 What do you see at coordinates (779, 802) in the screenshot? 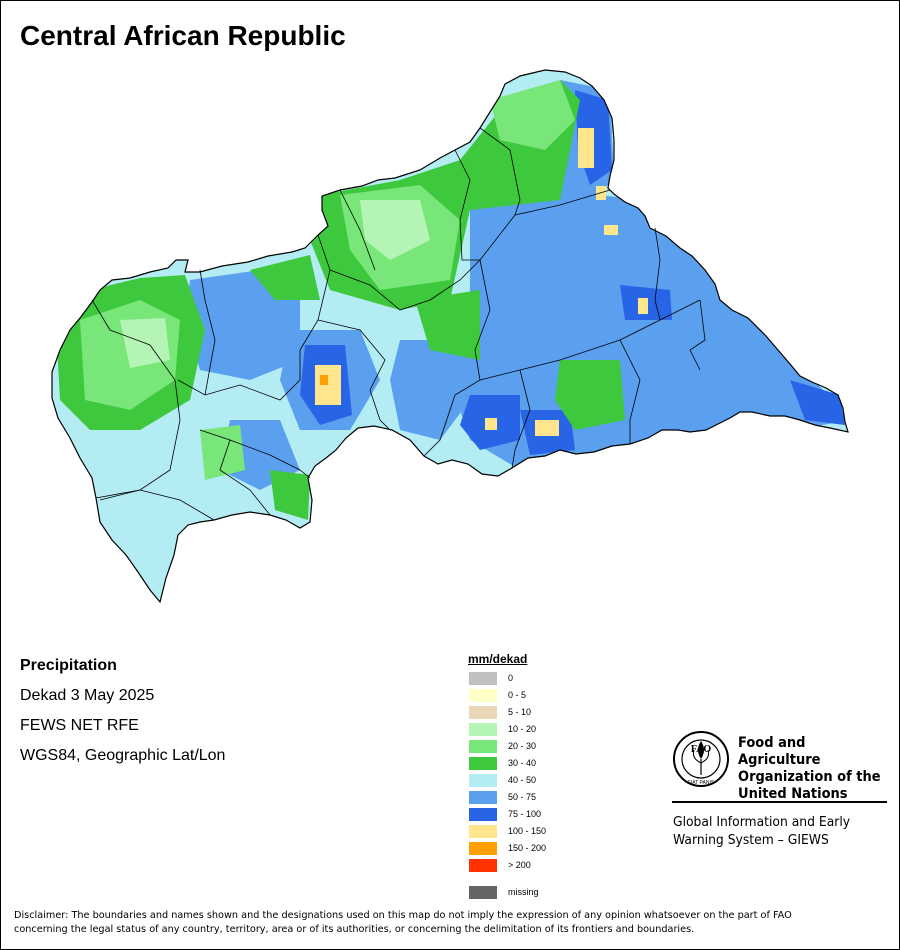
I see `organization-divider` at bounding box center [779, 802].